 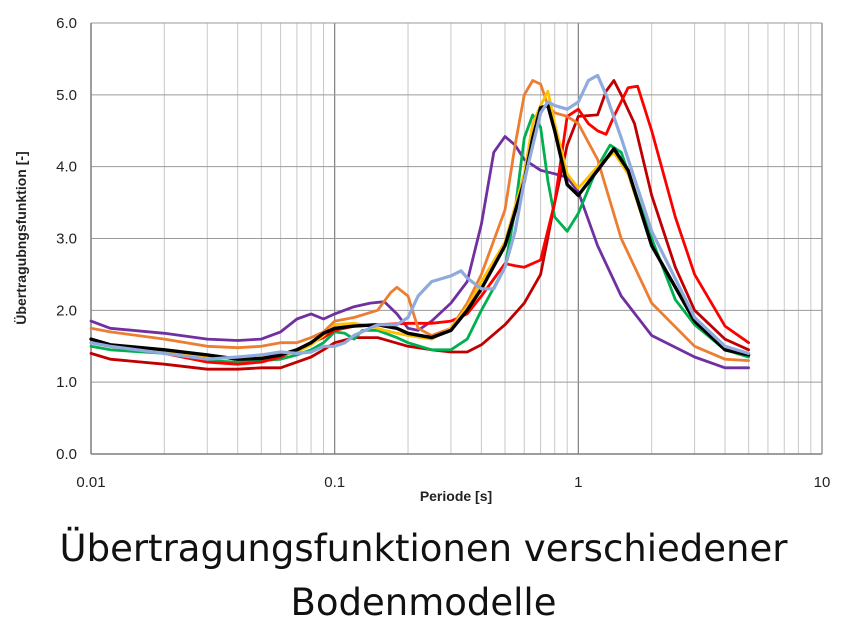 What do you see at coordinates (423, 548) in the screenshot?
I see `caption-line-1: Übertragungsfunktionen verschiedener` at bounding box center [423, 548].